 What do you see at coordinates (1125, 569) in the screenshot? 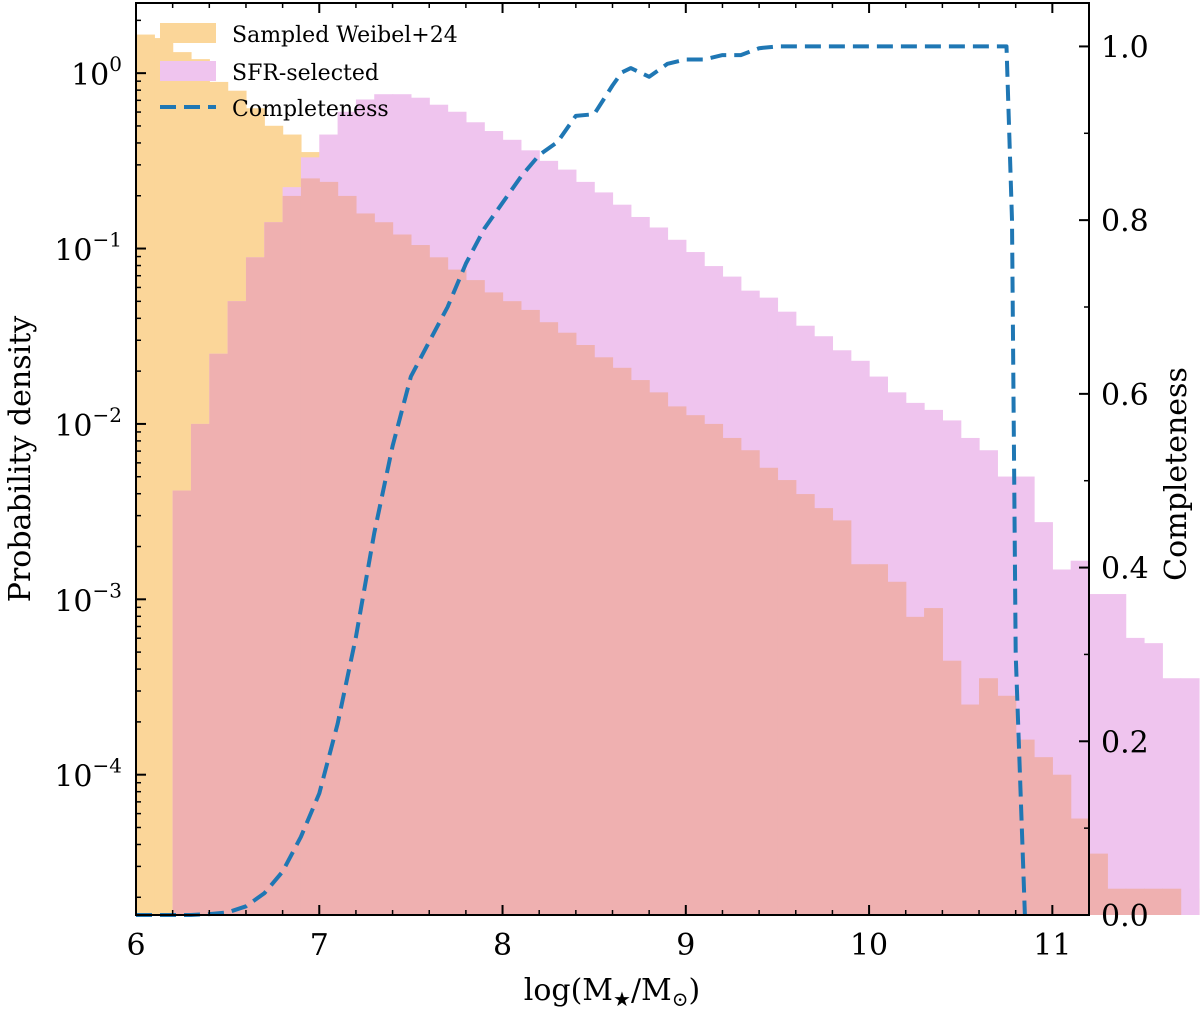
I see `y-tick-label-right: 0.4` at bounding box center [1125, 569].